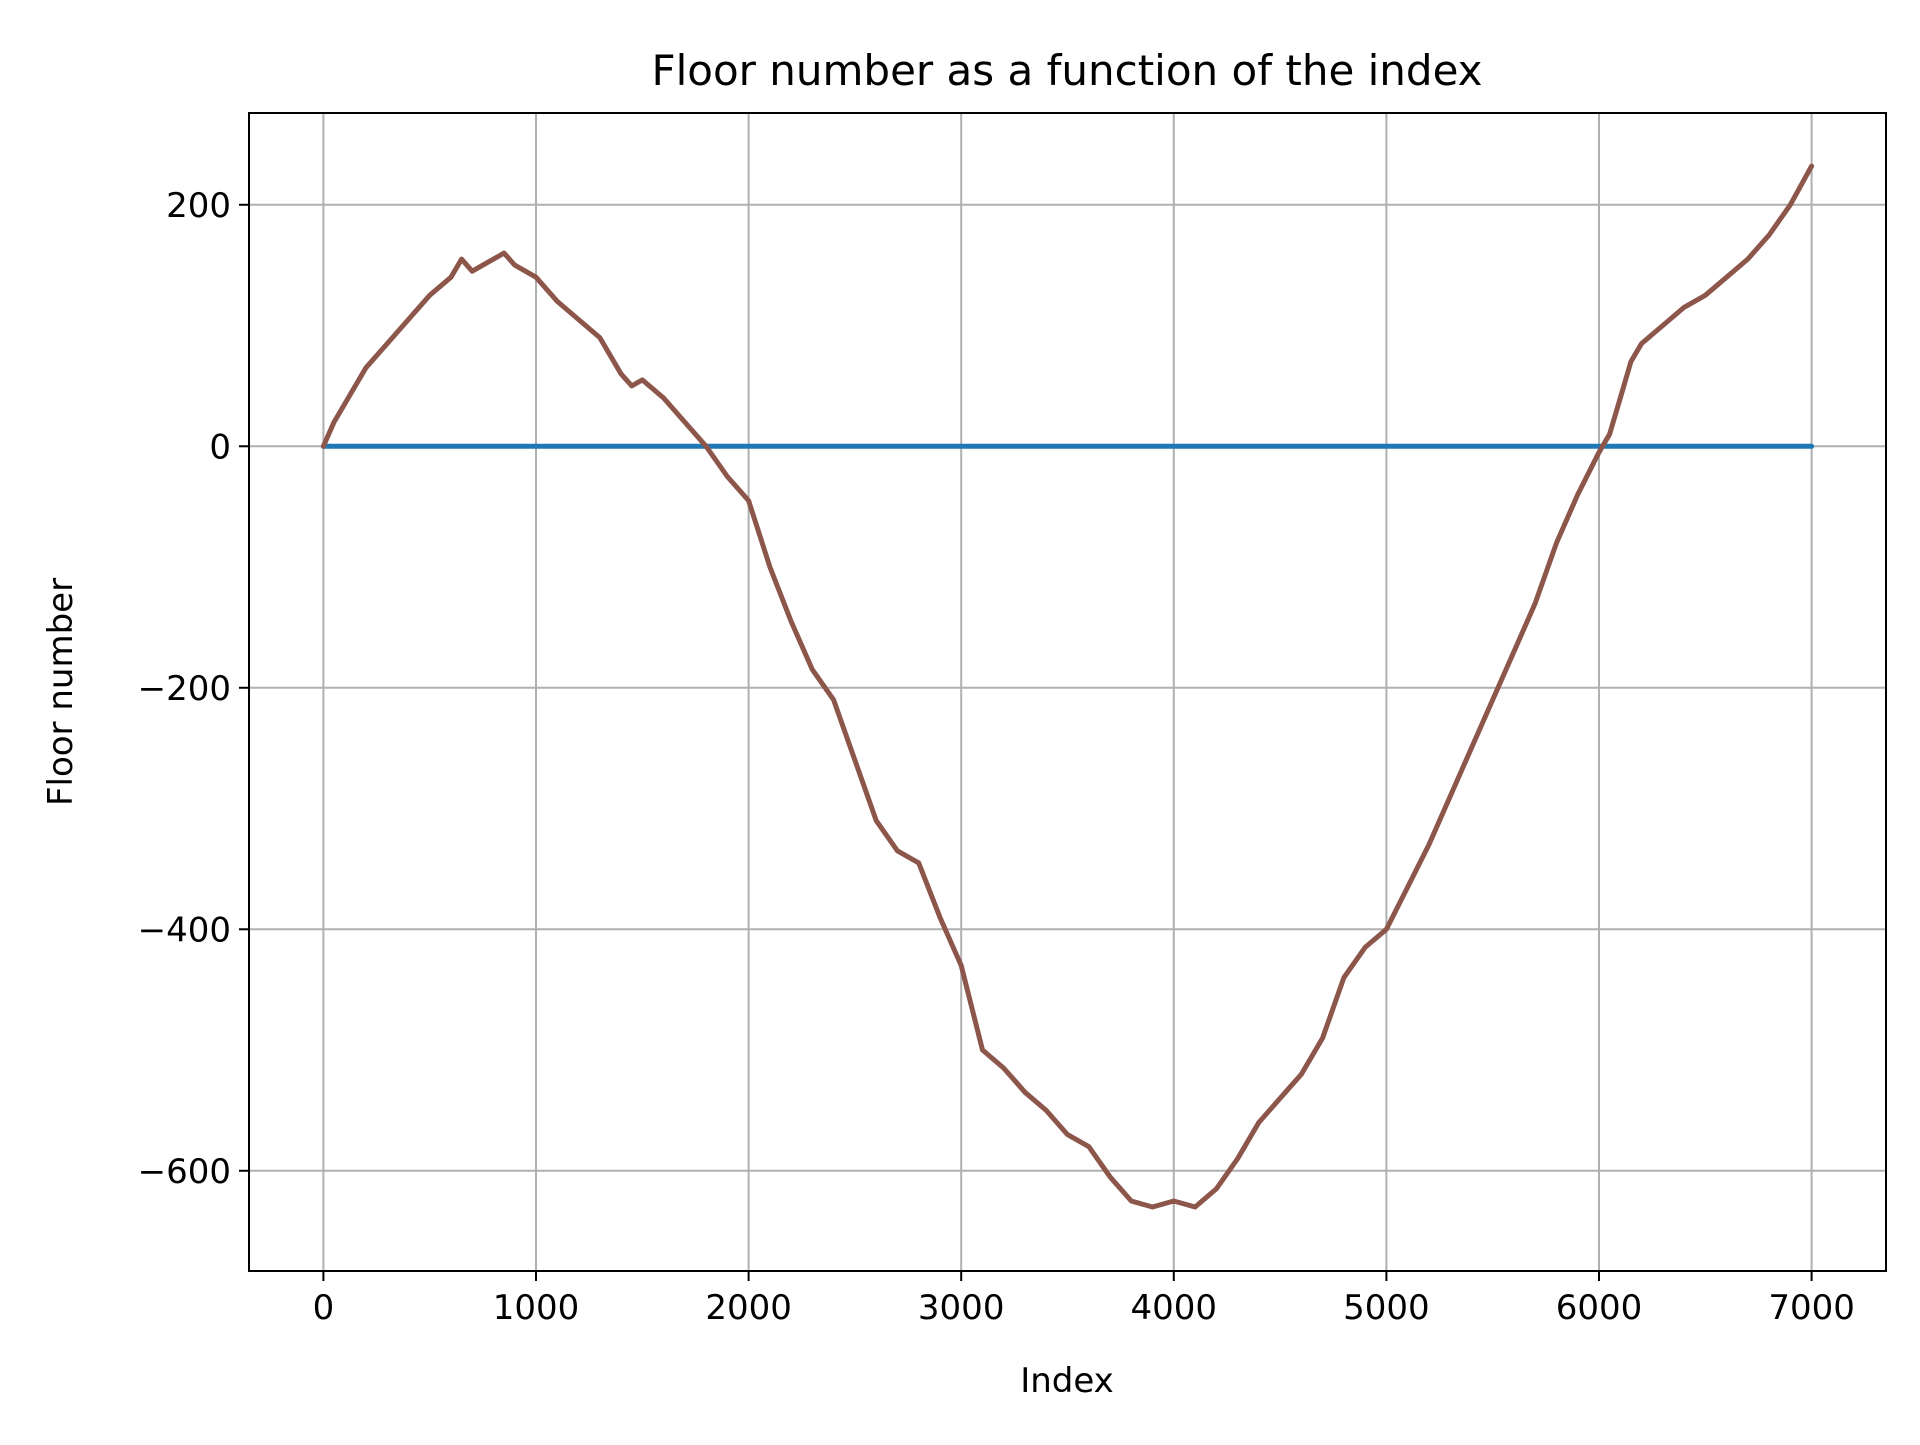 Image resolution: width=1920 pixels, height=1445 pixels. I want to click on x-tick-label: 6000, so click(1599, 1308).